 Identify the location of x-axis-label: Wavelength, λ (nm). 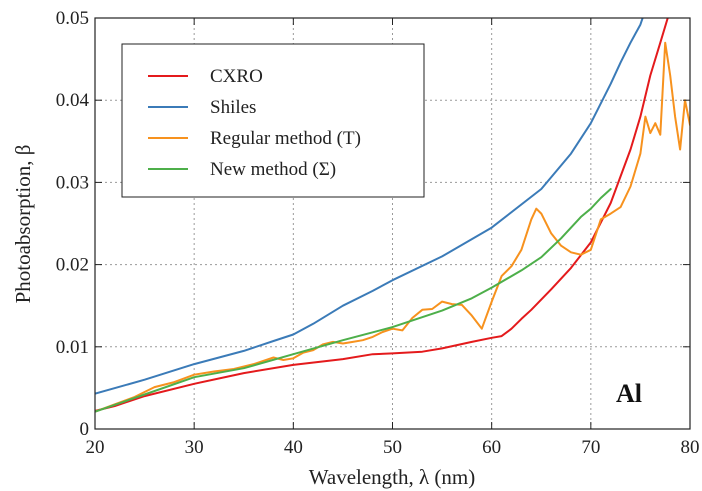
(392, 477).